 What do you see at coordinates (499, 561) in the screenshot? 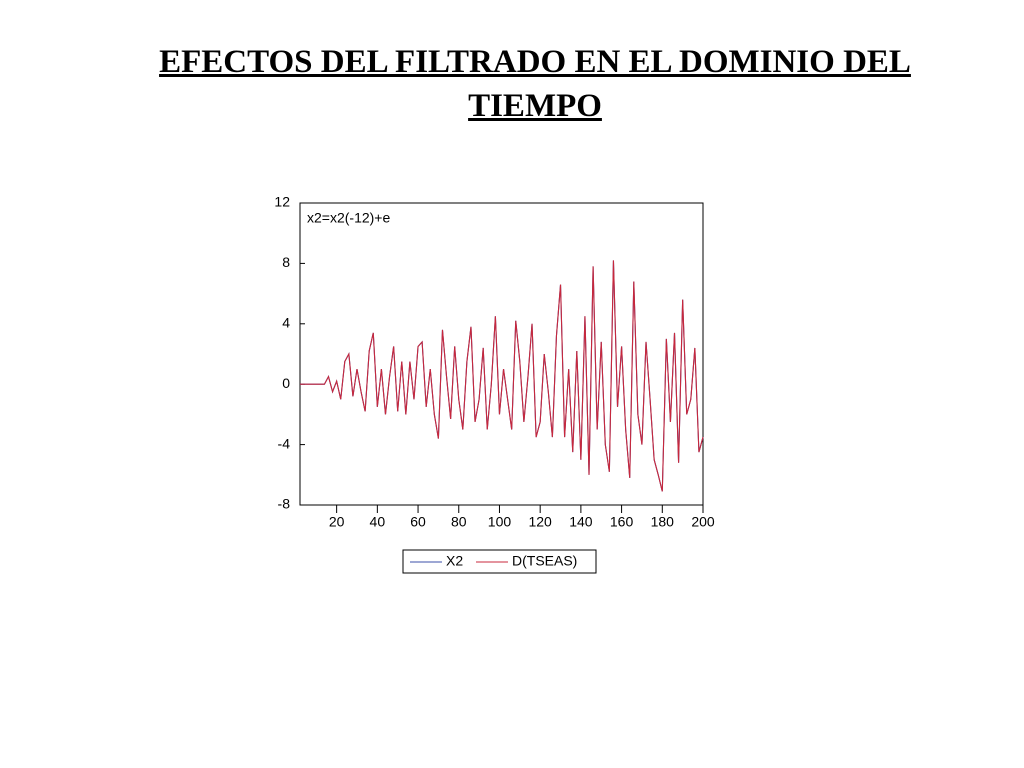
I see `legend-box` at bounding box center [499, 561].